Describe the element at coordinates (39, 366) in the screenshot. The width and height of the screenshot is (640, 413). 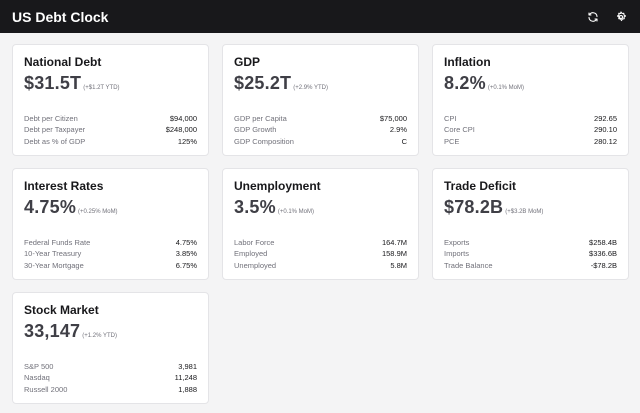
I see `detail-label: S&P 500` at that location.